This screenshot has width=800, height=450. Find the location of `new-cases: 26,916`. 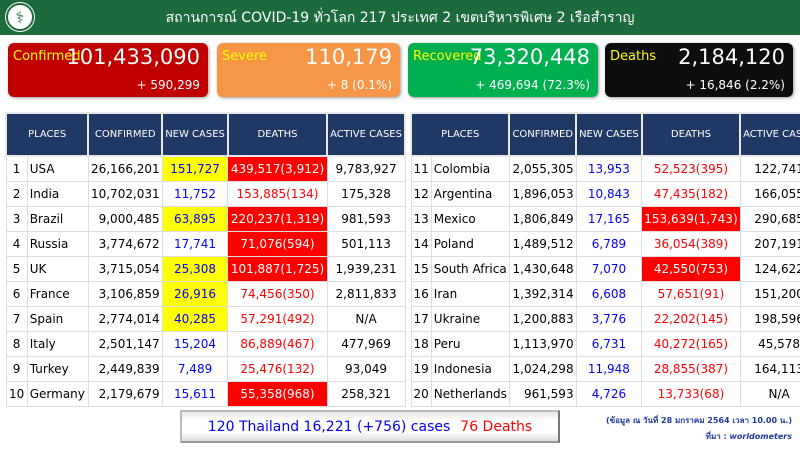

new-cases: 26,916 is located at coordinates (195, 293).